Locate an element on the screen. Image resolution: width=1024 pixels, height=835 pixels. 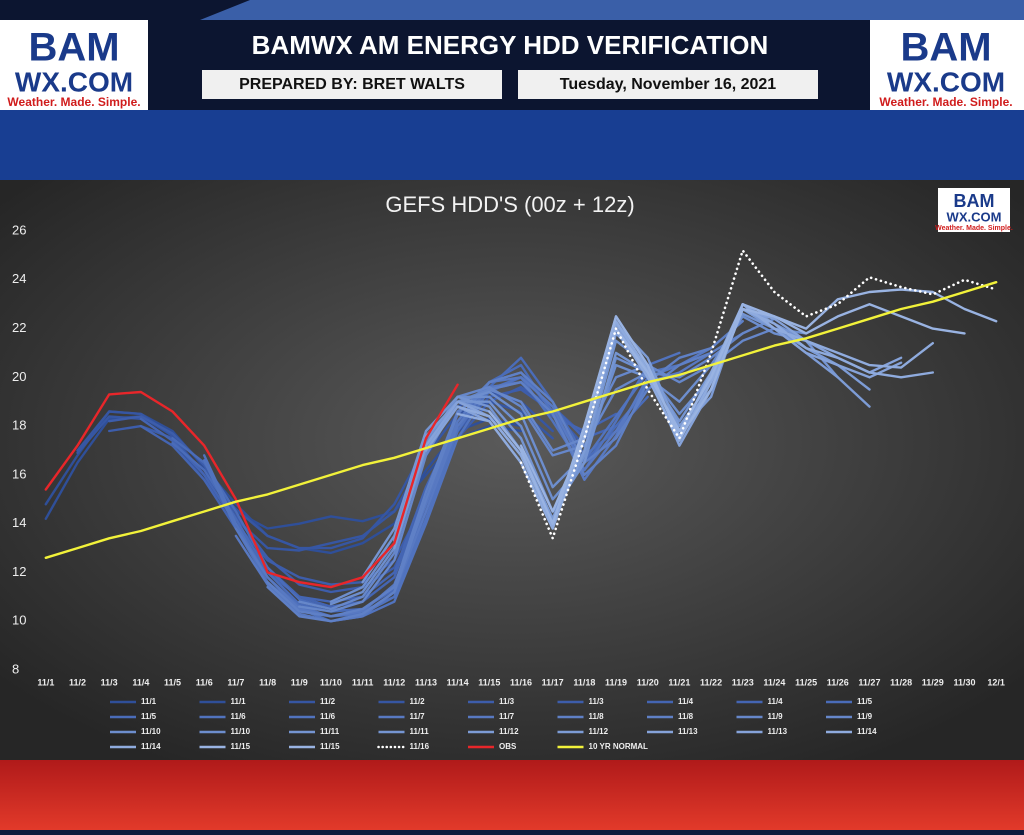
logo-small: BAM WX.COM Weather. Made. Simple. is located at coordinates (974, 210).